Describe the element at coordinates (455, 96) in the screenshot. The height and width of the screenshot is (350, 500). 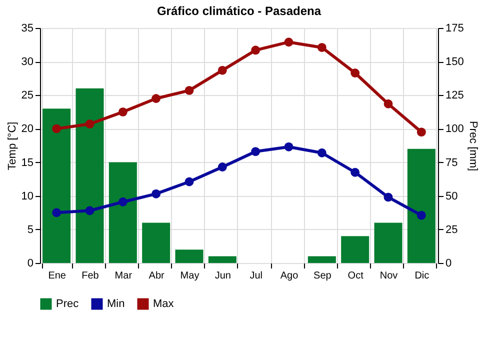
I see `y2-tick-label: 125` at that location.